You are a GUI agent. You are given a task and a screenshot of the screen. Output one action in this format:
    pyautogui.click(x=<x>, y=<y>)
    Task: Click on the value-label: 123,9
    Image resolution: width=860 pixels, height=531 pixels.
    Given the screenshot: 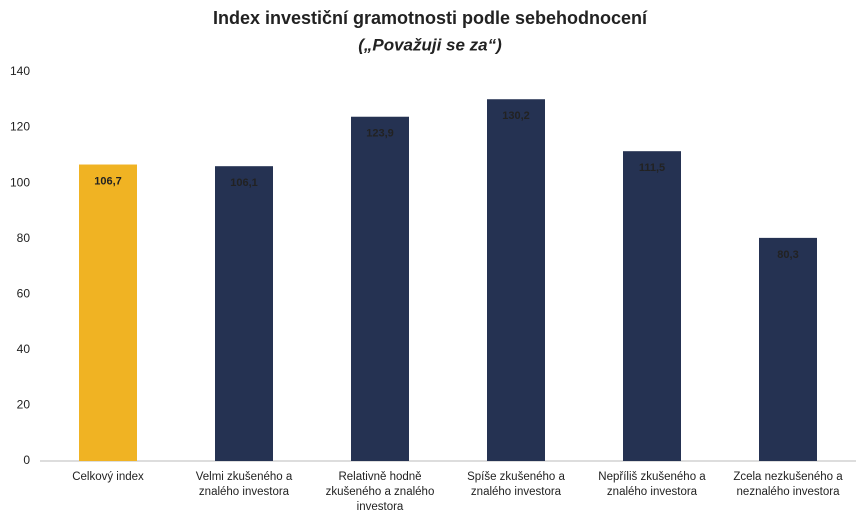 What is the action you would take?
    pyautogui.click(x=380, y=134)
    